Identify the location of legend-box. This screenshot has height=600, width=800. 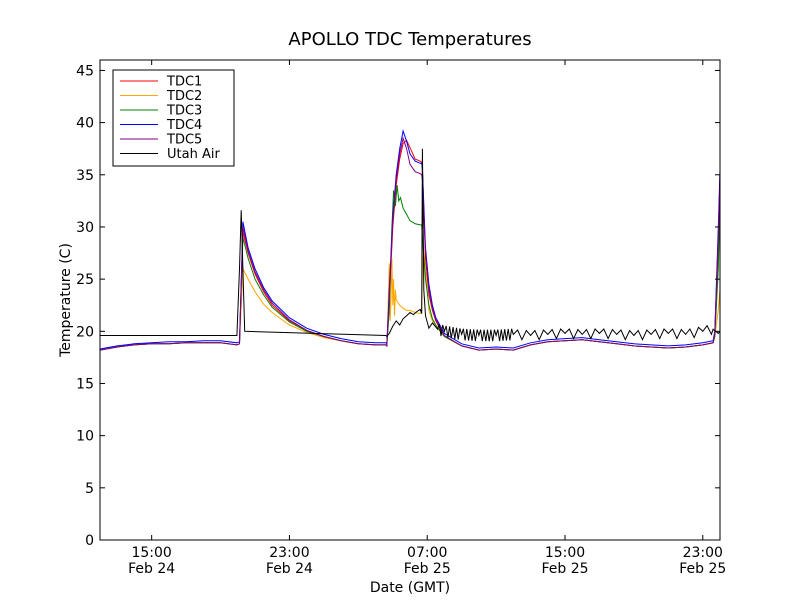
(173, 118).